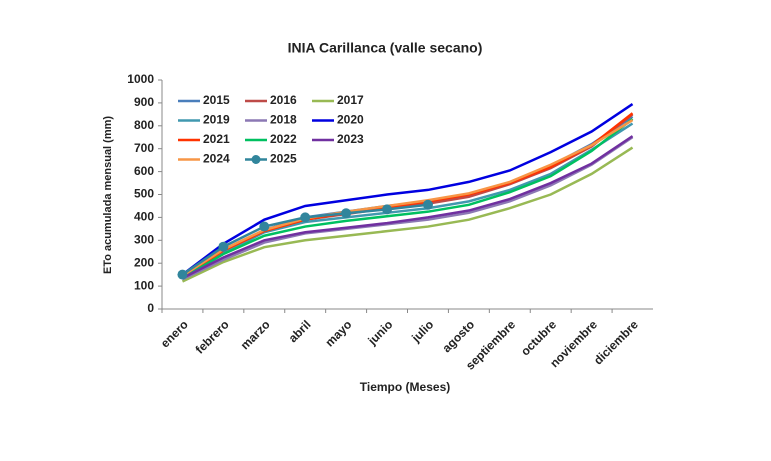 The width and height of the screenshot is (771, 461). Describe the element at coordinates (144, 171) in the screenshot. I see `y-tick-label: 600` at that location.